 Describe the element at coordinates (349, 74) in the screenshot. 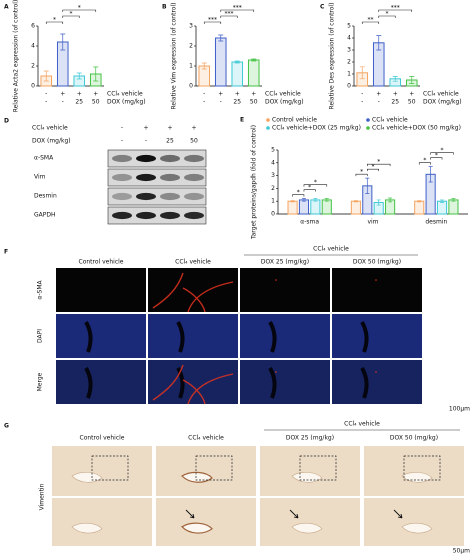

I see `y-tick-label: 1` at that location.